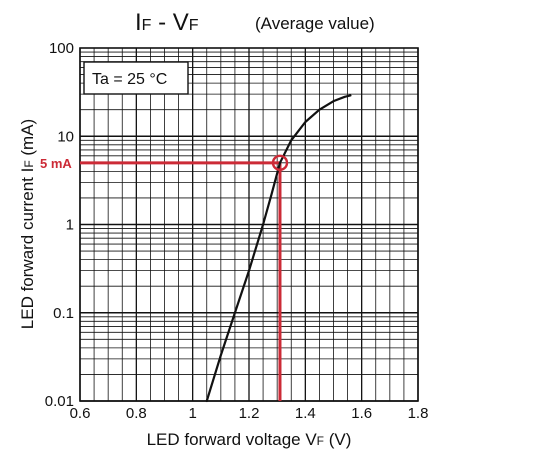  Describe the element at coordinates (27, 224) in the screenshot. I see `y-axis-label: LED forward current IF (mA)` at that location.